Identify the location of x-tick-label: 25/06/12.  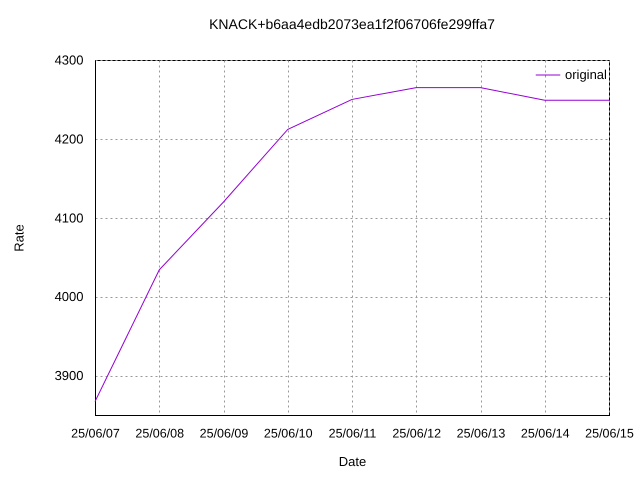
(417, 433).